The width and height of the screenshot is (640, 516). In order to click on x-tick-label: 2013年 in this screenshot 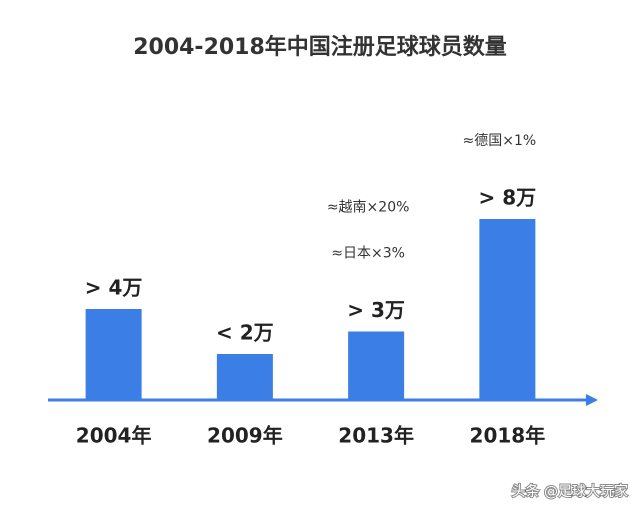, I will do `click(376, 436)`.